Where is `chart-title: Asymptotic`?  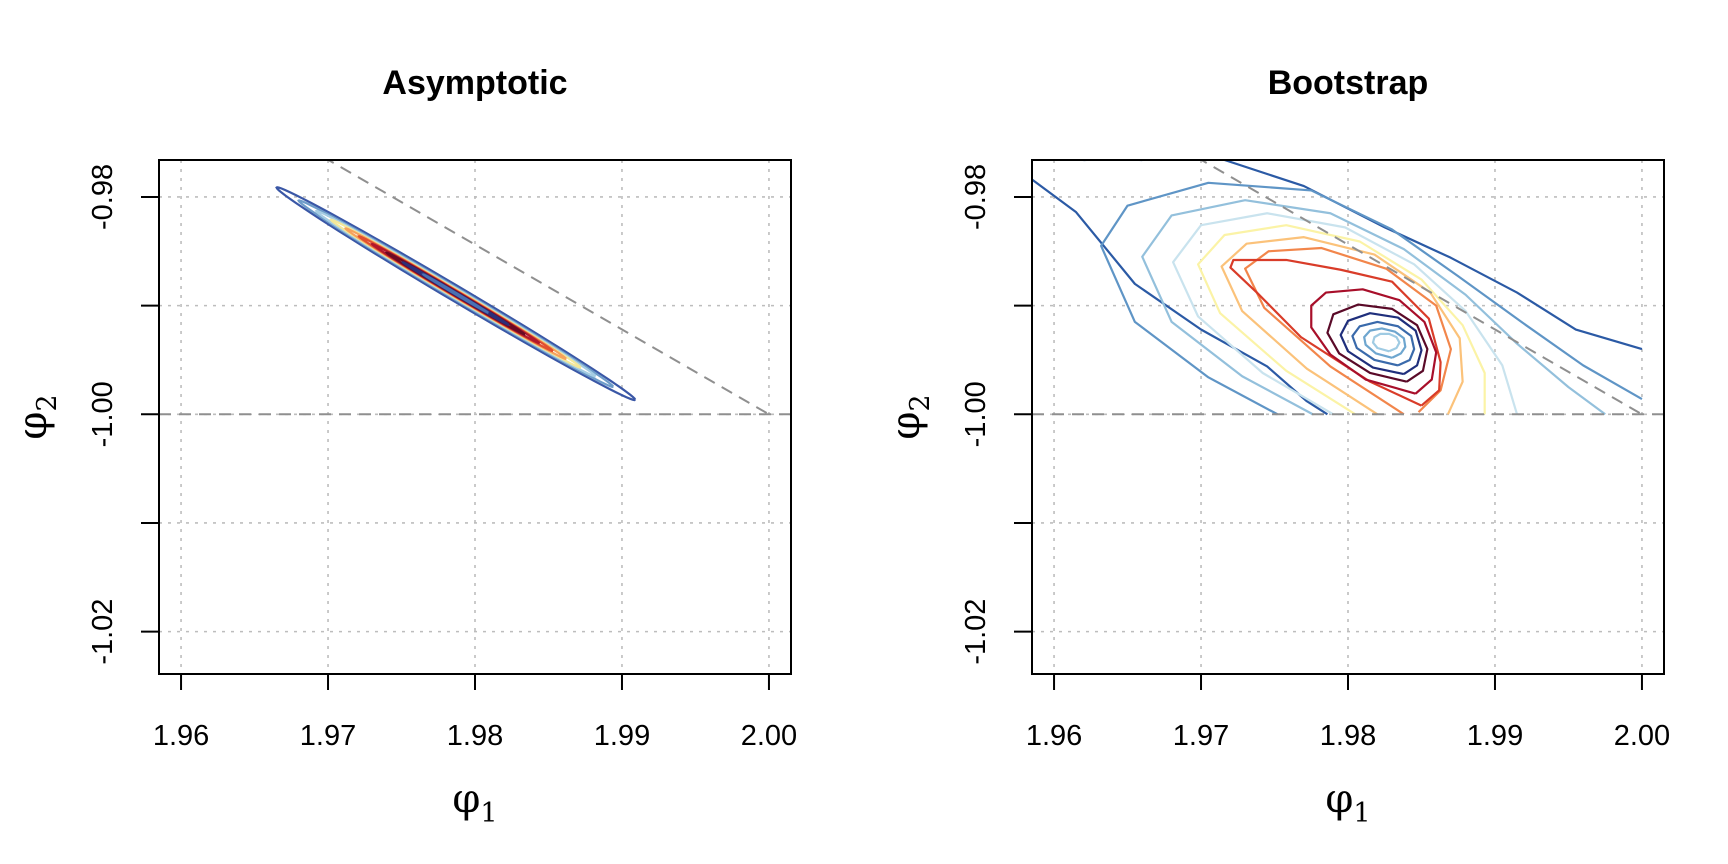 chart-title: Asymptotic is located at coordinates (474, 83).